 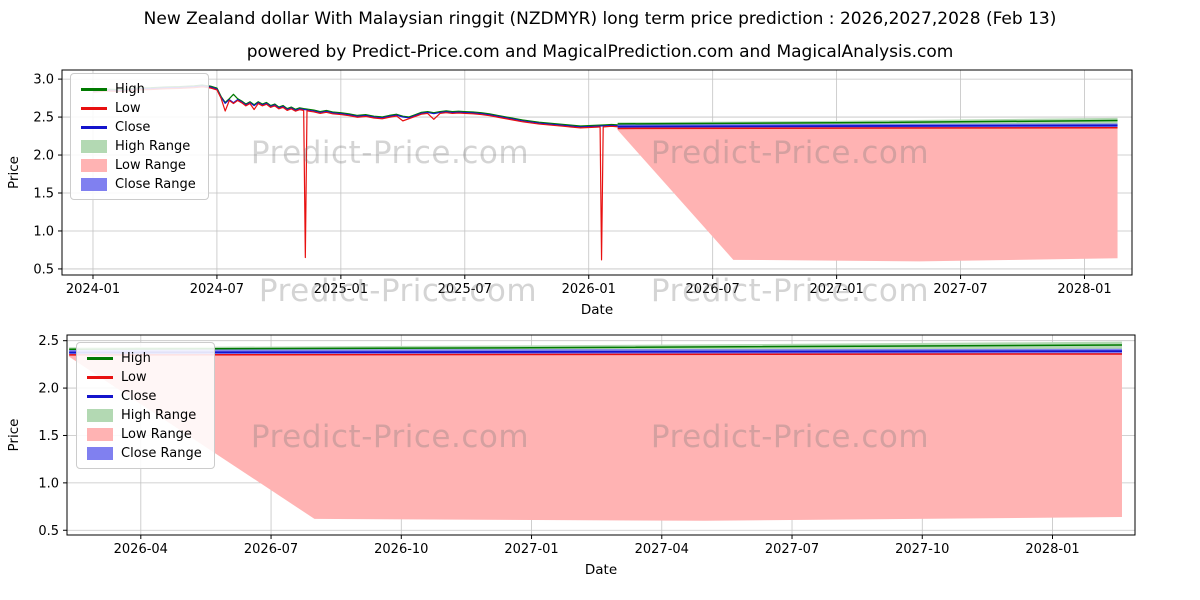 I want to click on x-tick-label: 2025-07, so click(x=465, y=289).